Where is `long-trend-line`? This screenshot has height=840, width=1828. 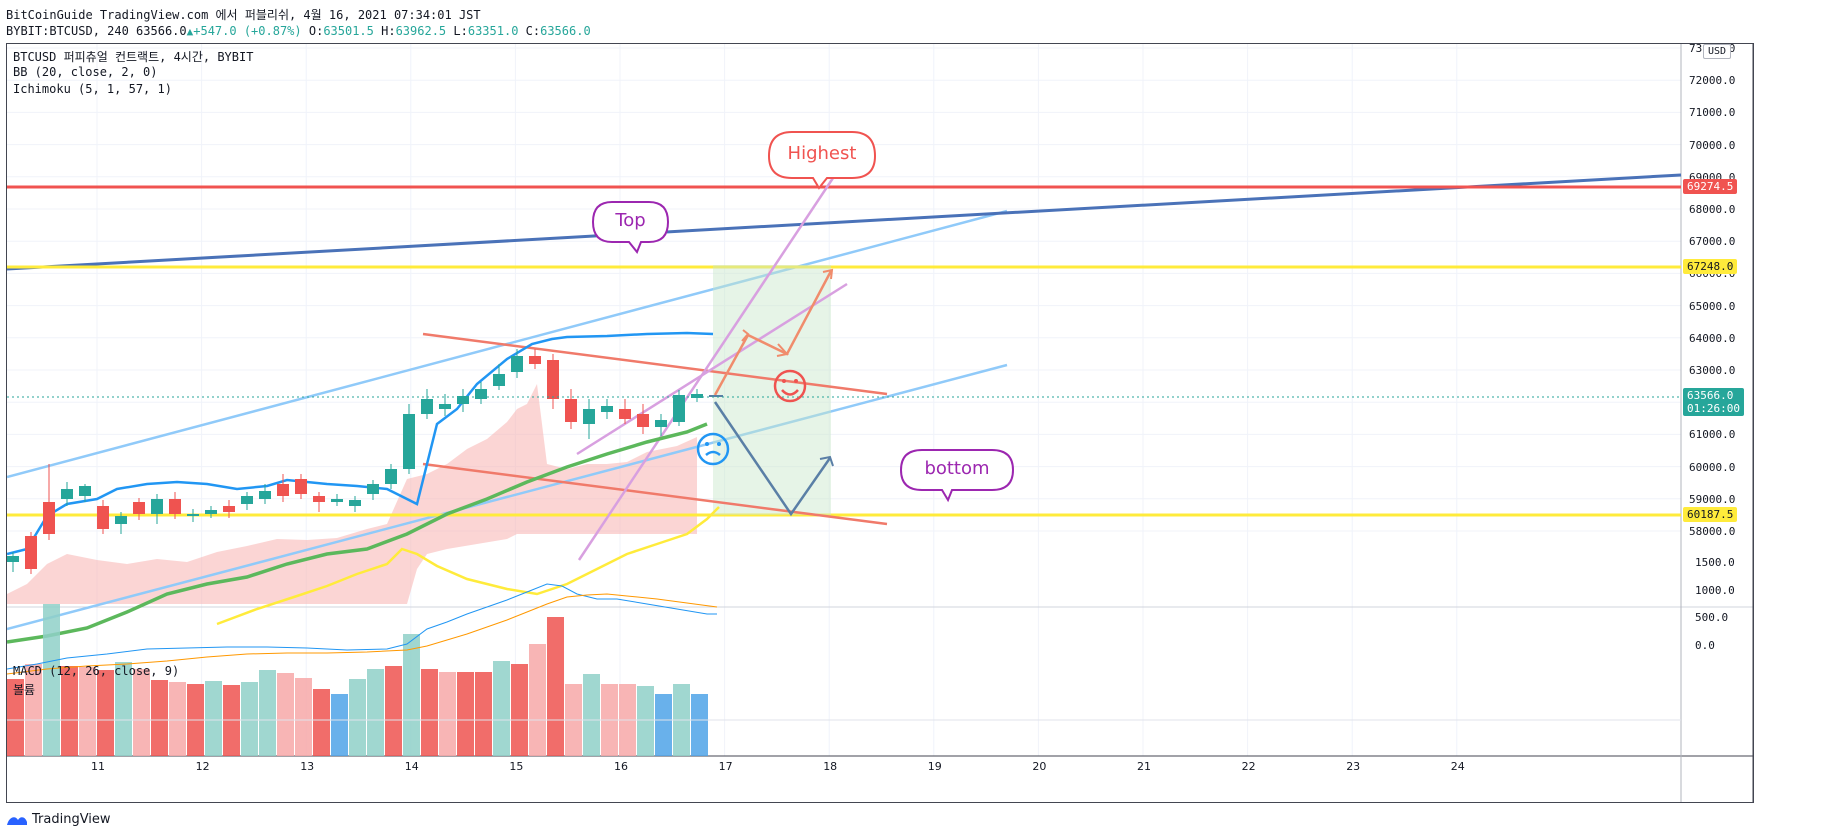
long-trend-line is located at coordinates (844, 222).